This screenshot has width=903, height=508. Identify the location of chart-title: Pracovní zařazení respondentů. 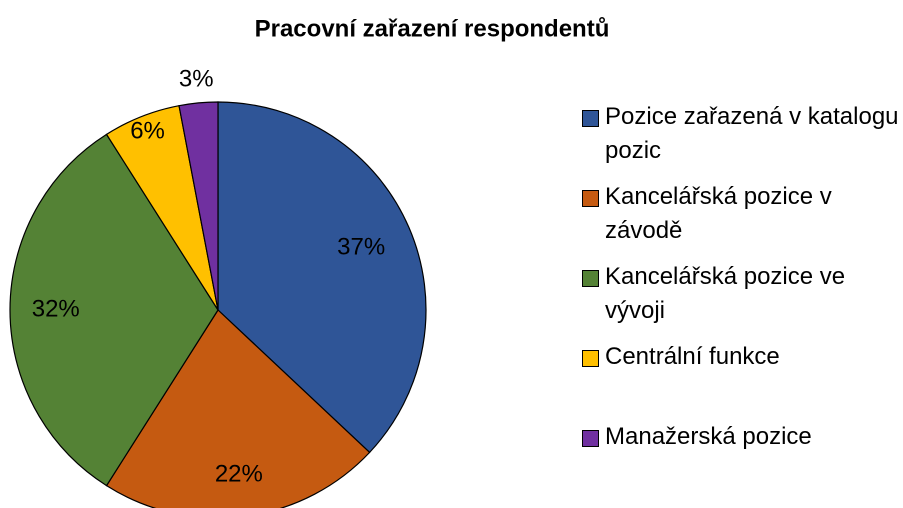
(432, 28).